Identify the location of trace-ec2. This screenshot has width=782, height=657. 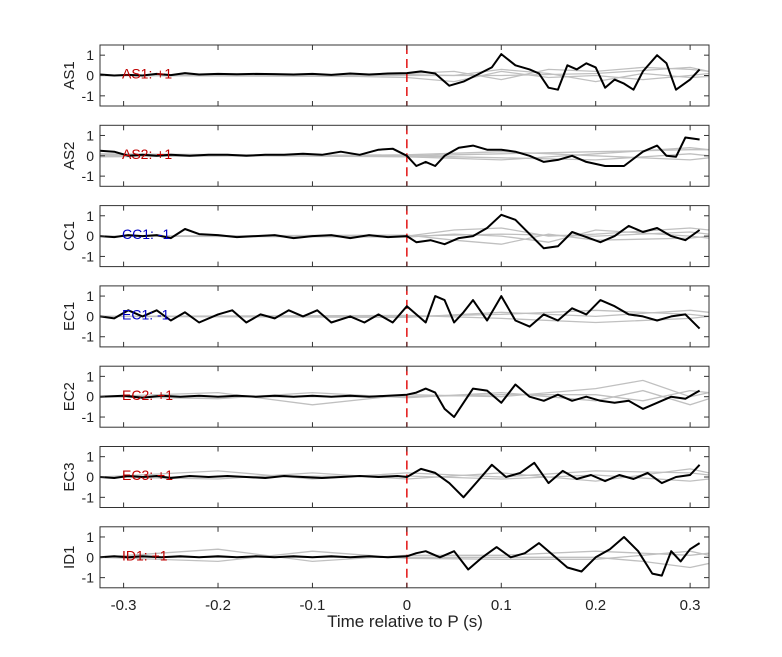
(400, 400).